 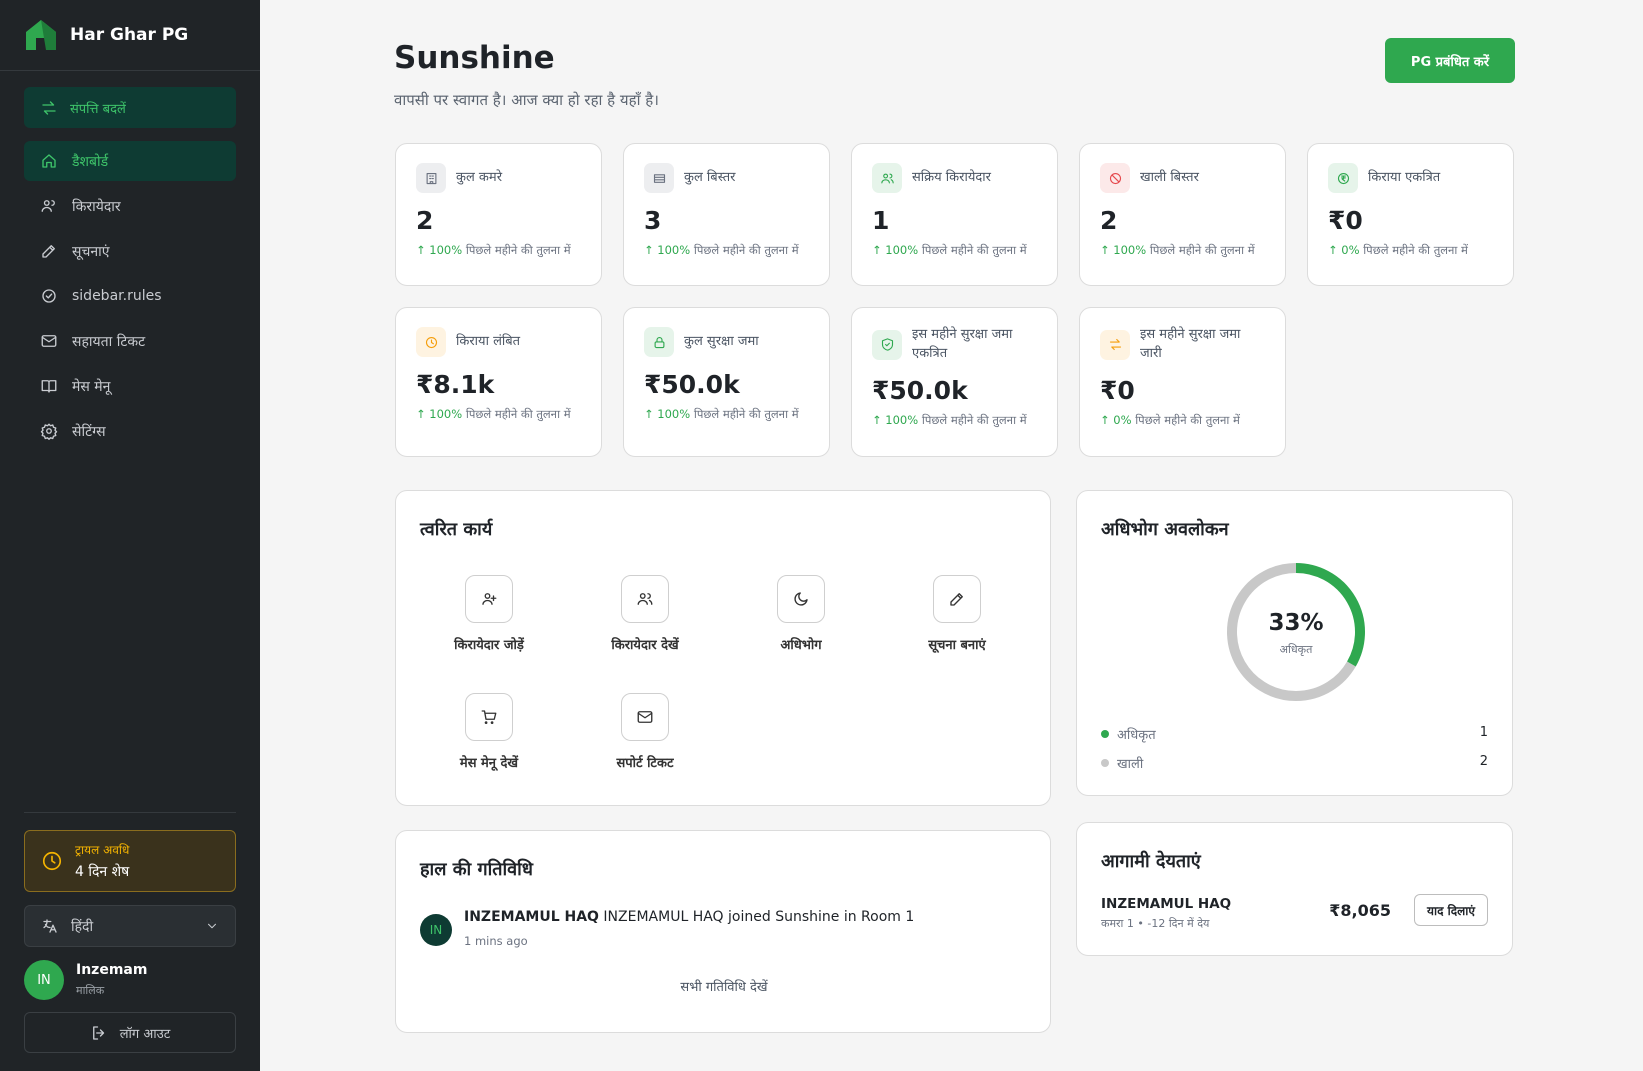 I want to click on quick-action: सपोर्ट टिकट, so click(x=645, y=732).